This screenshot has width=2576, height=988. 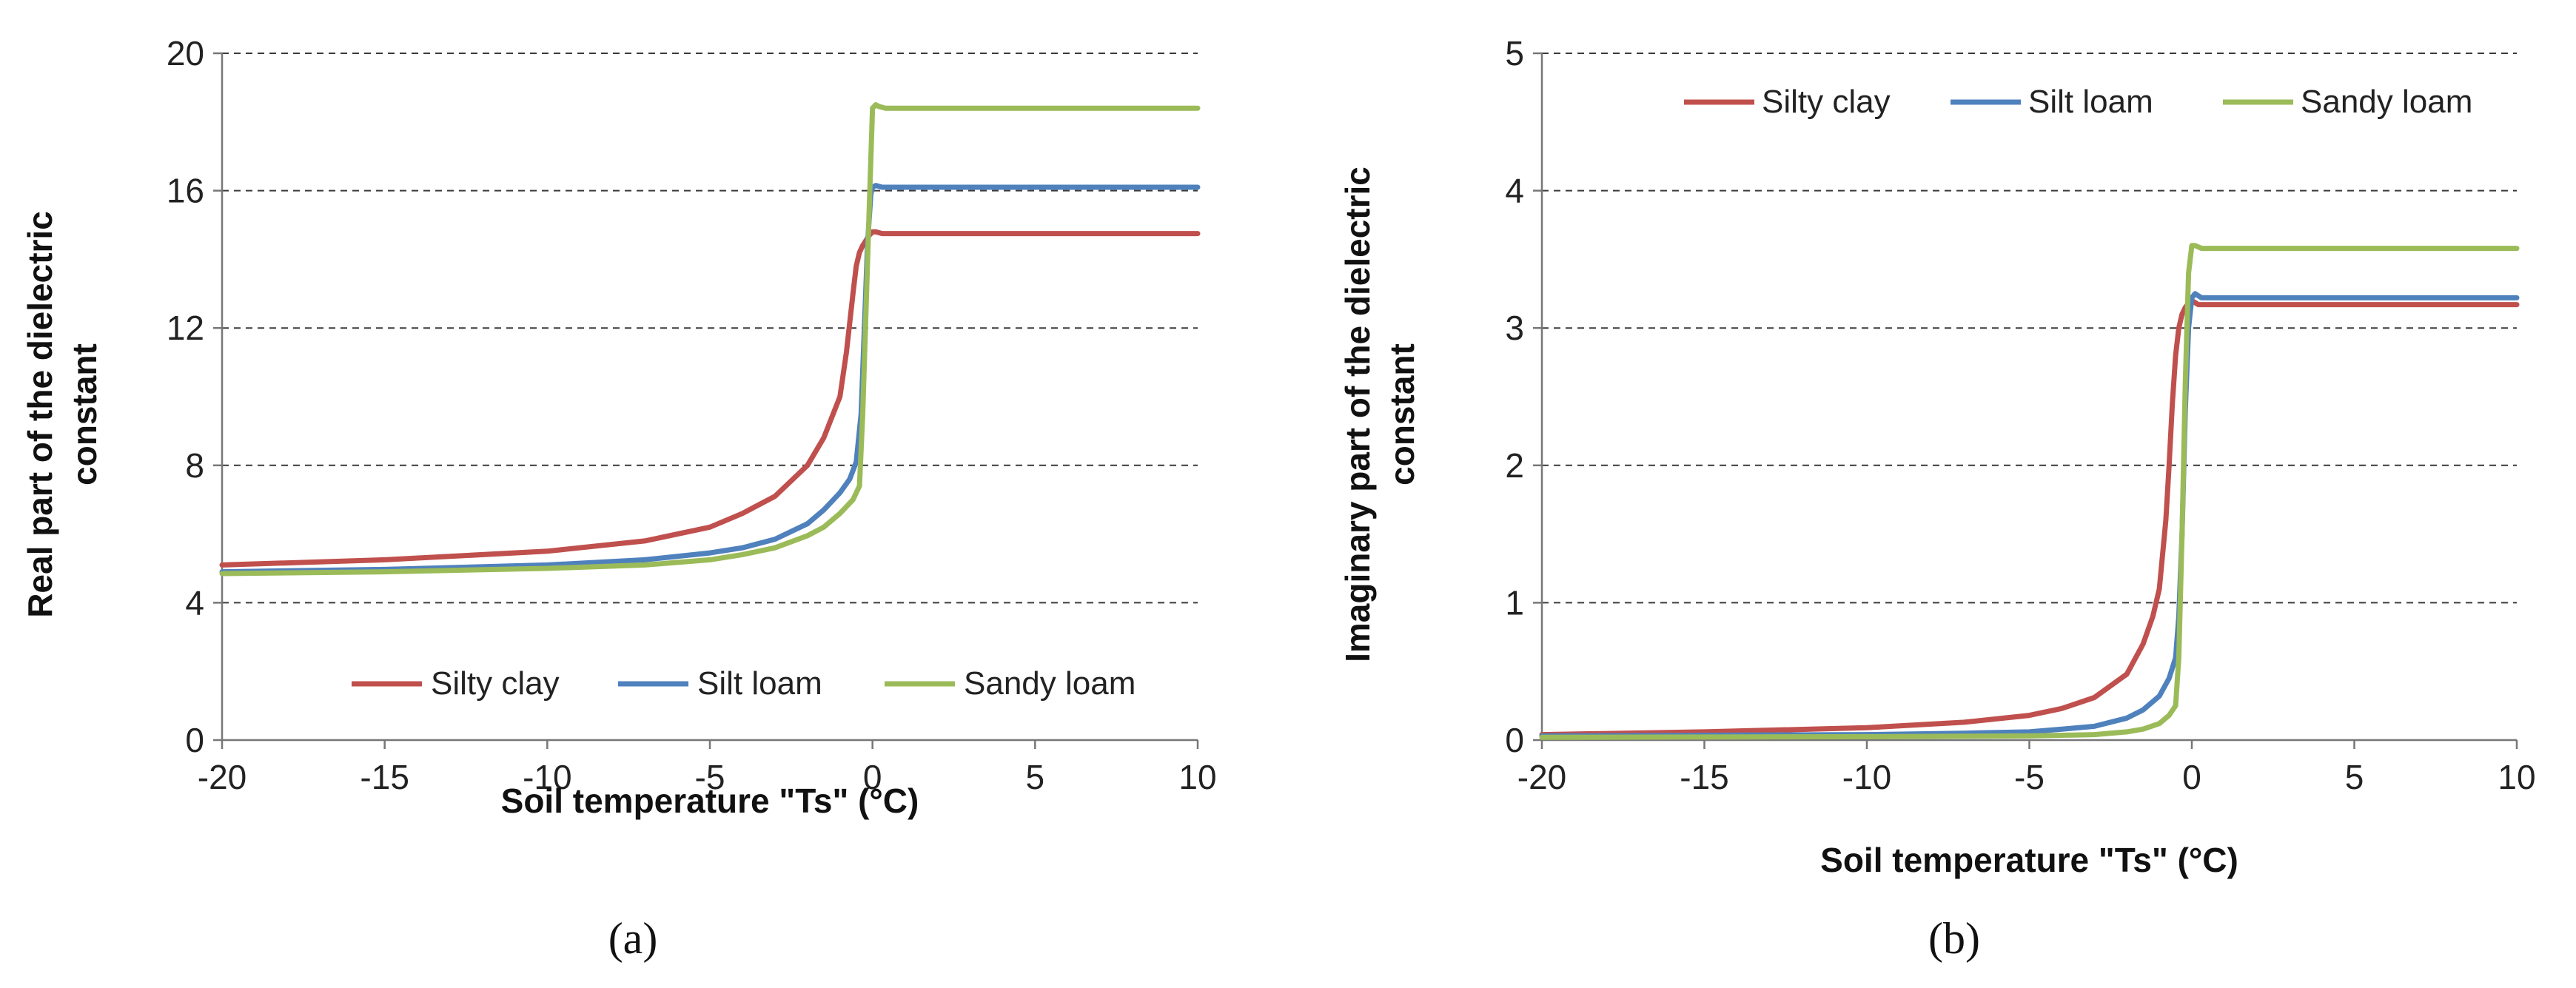 What do you see at coordinates (185, 191) in the screenshot?
I see `y-tick-label: 16` at bounding box center [185, 191].